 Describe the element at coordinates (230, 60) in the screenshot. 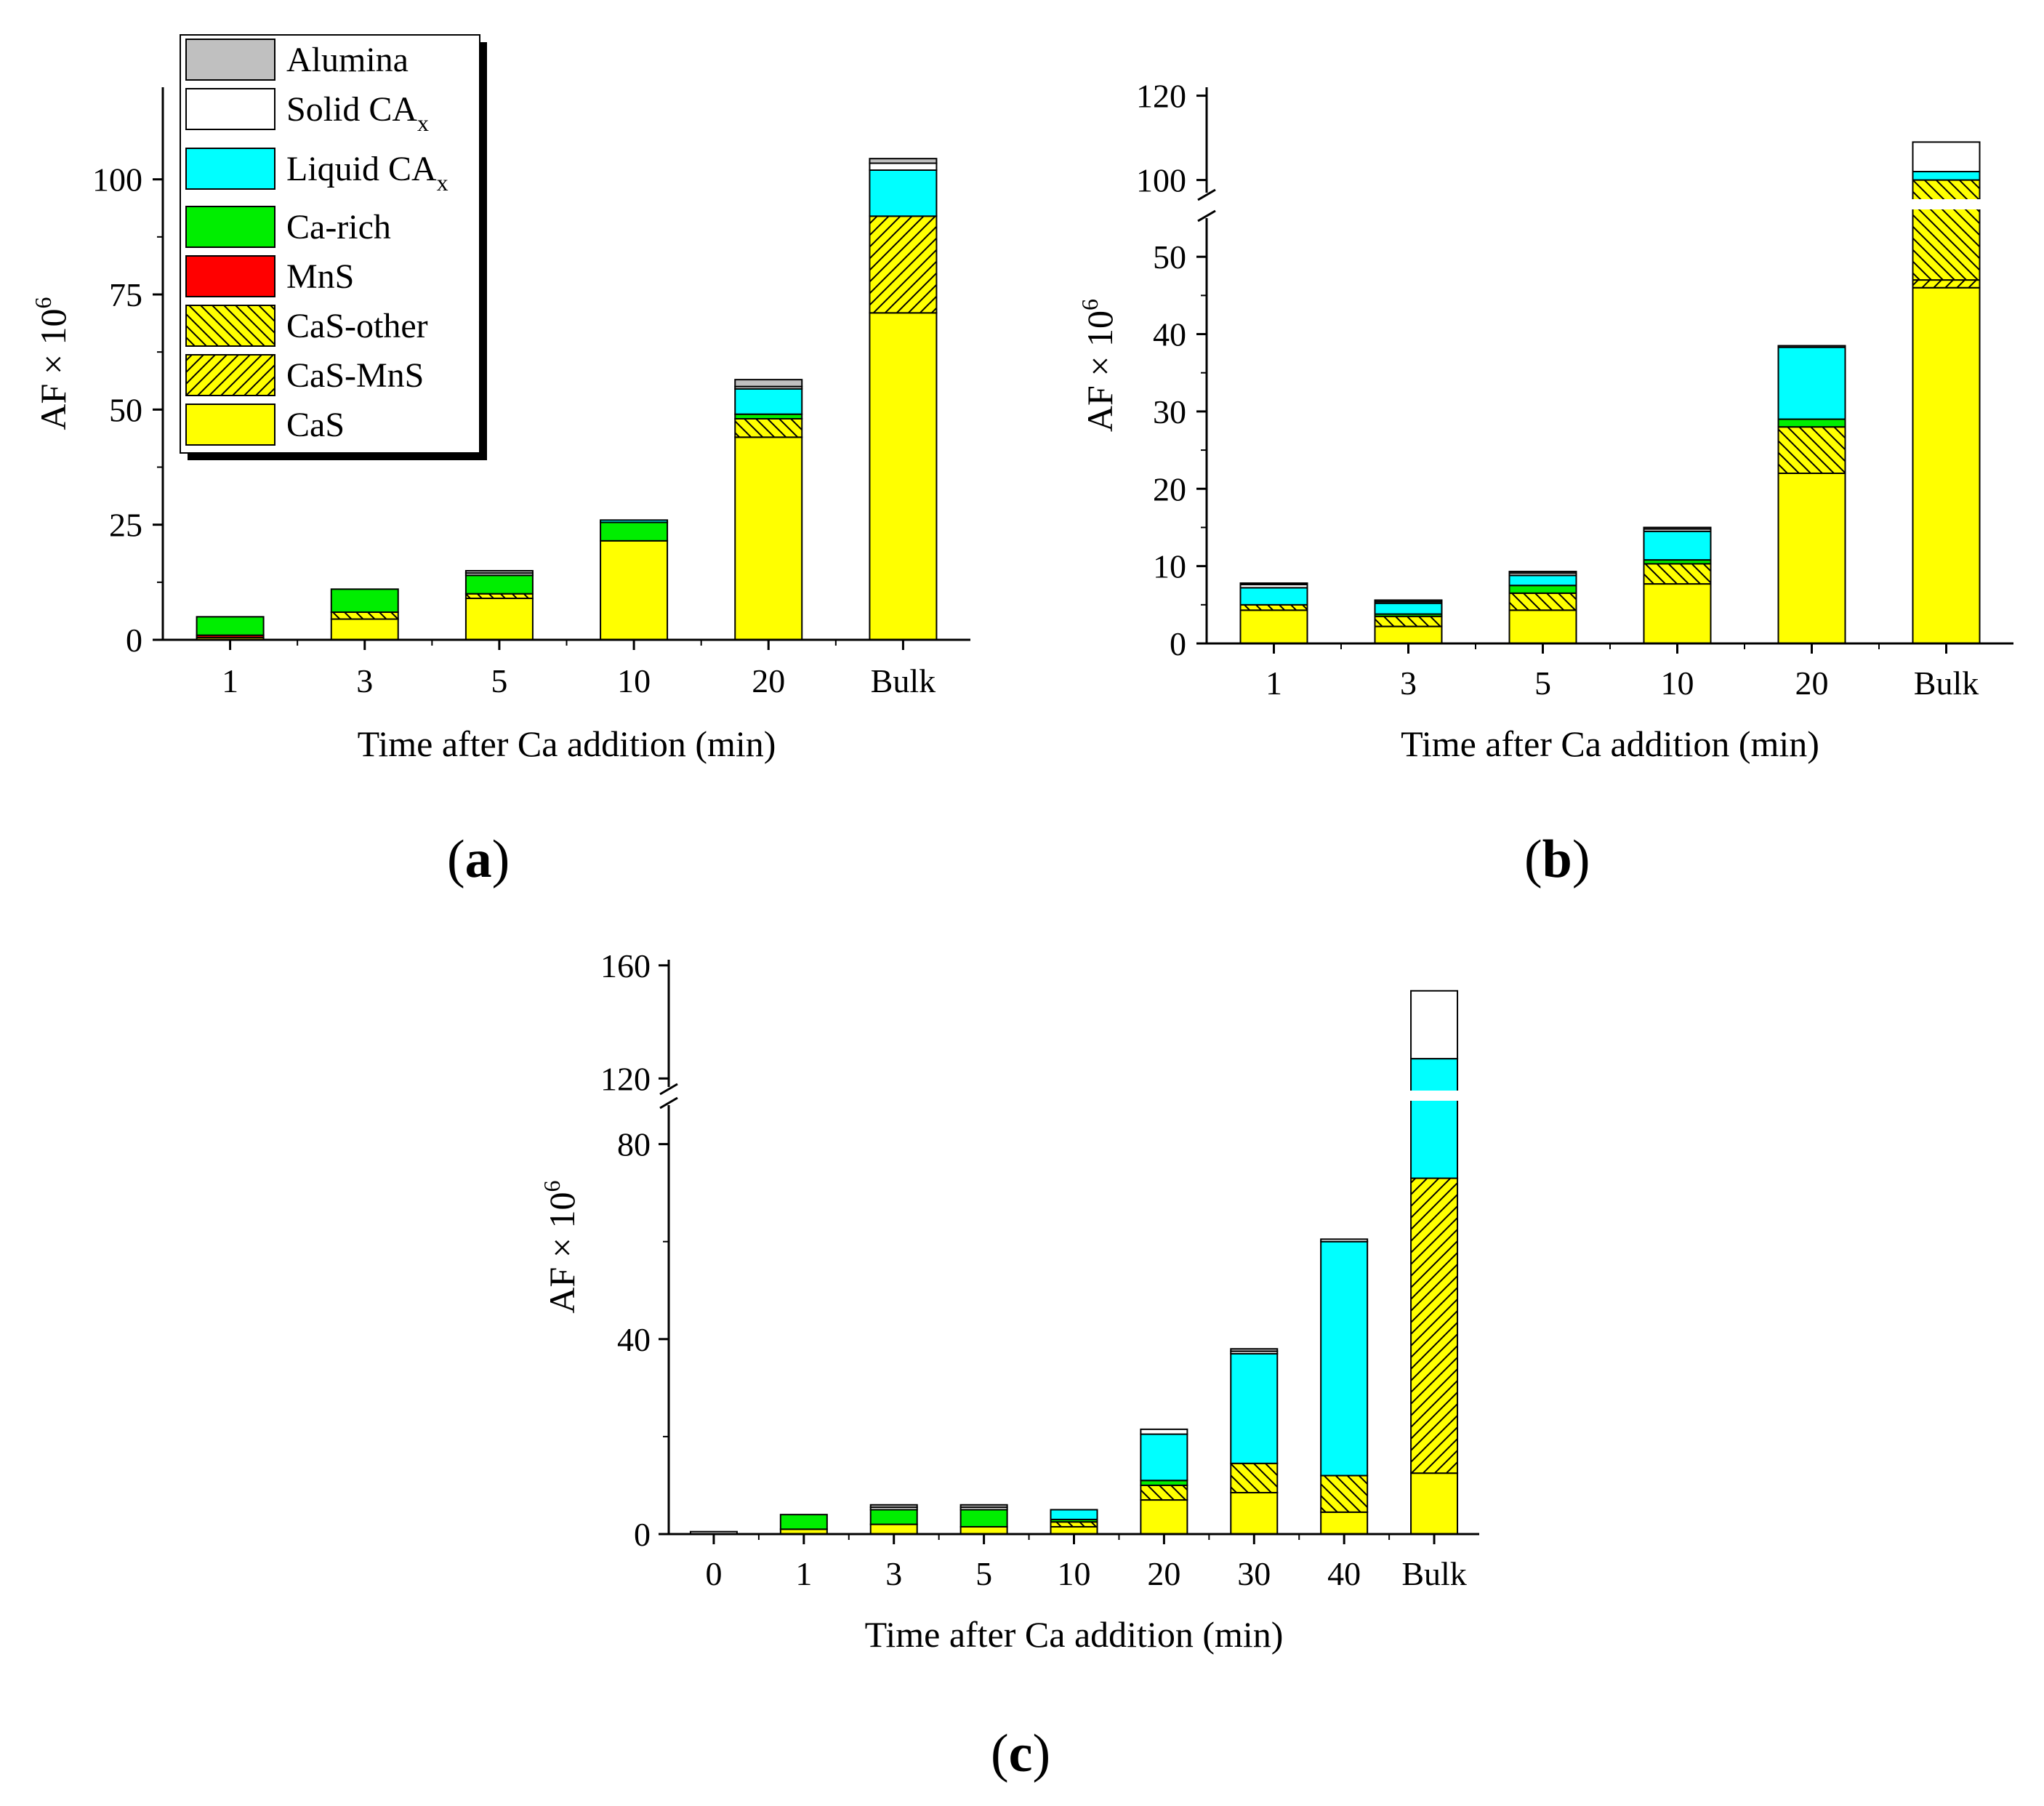

I see `legend-swatch-alumina` at that location.